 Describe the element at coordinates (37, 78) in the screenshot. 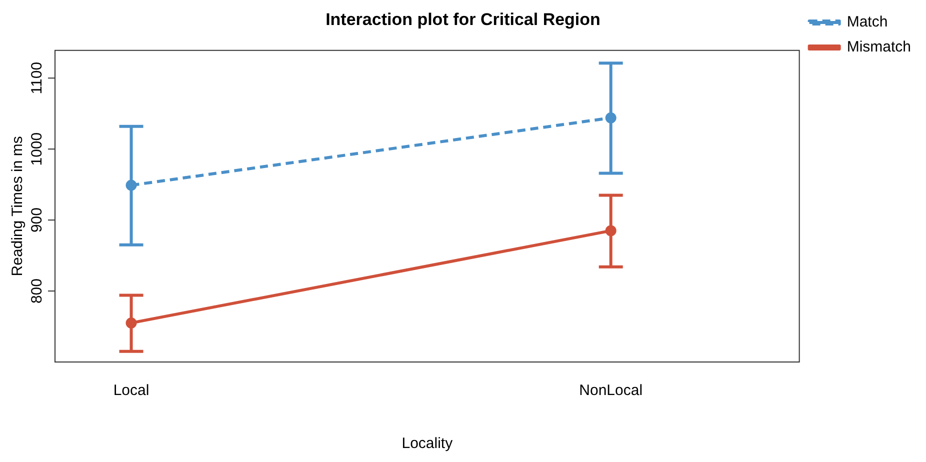

I see `y-tick-label: 1100` at that location.